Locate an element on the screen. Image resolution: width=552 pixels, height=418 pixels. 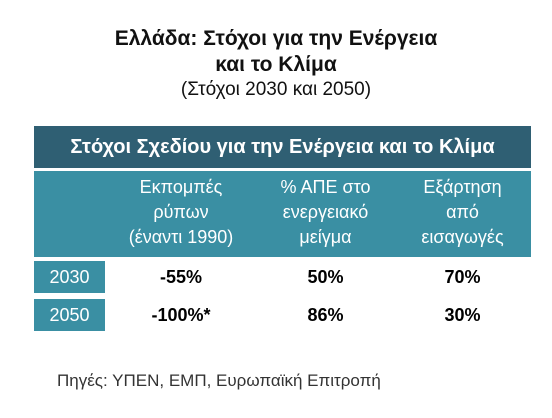
header-emissions-line-1: Εκπομπές is located at coordinates (181, 187).